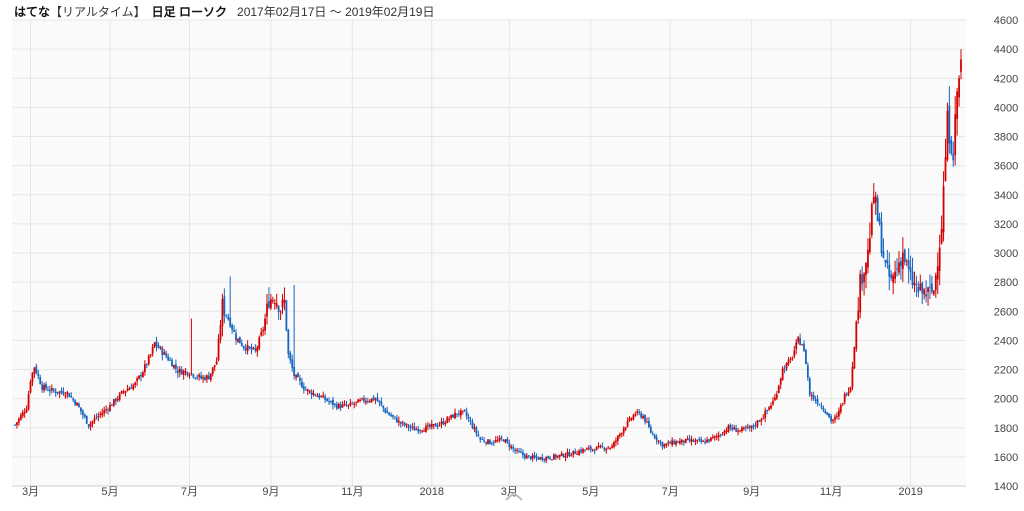 The width and height of the screenshot is (1024, 511). Describe the element at coordinates (1006, 458) in the screenshot. I see `y-tick-label: 1600` at that location.